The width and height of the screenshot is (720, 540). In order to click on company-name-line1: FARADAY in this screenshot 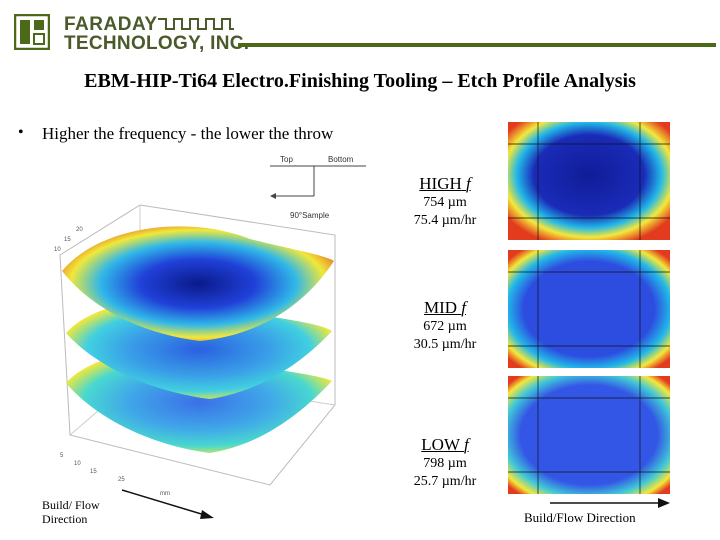, I will do `click(111, 24)`.